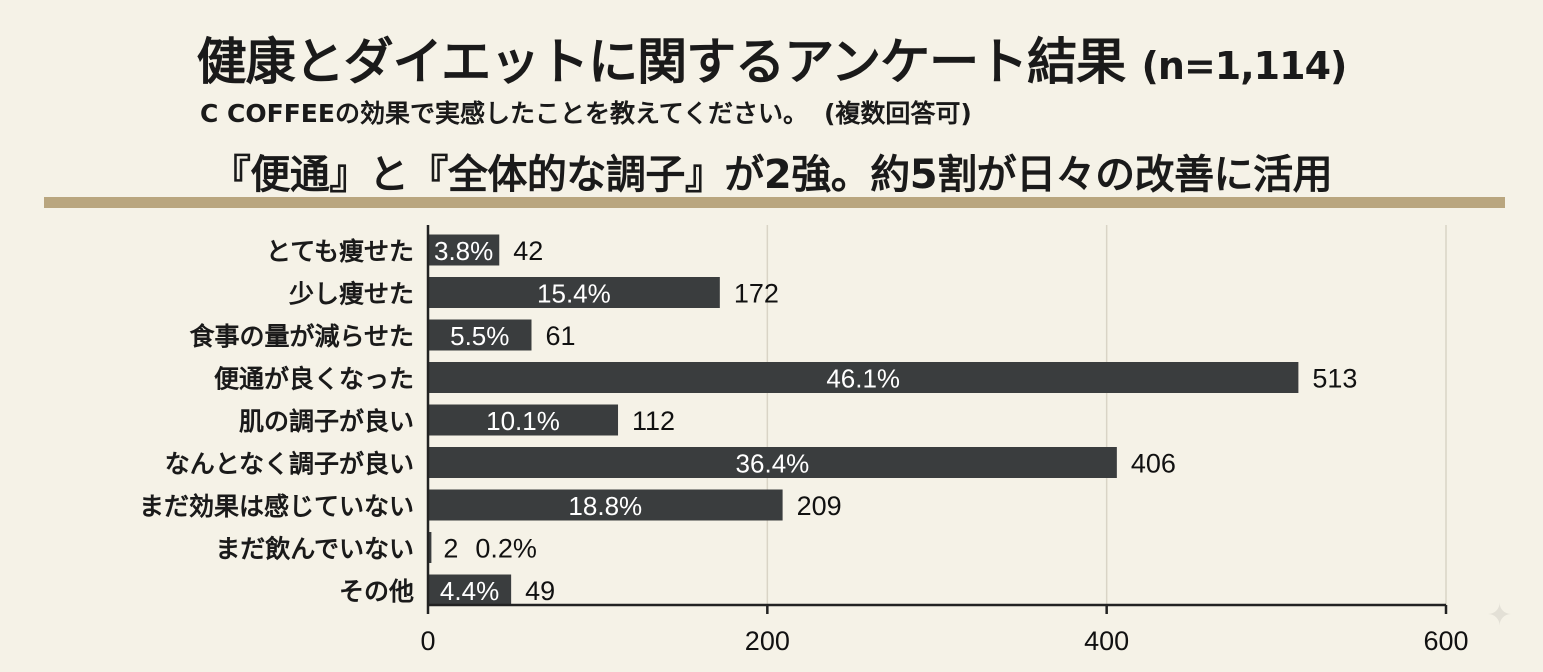 This screenshot has height=672, width=1543. What do you see at coordinates (314, 379) in the screenshot?
I see `category-label: 便通が良くなった` at bounding box center [314, 379].